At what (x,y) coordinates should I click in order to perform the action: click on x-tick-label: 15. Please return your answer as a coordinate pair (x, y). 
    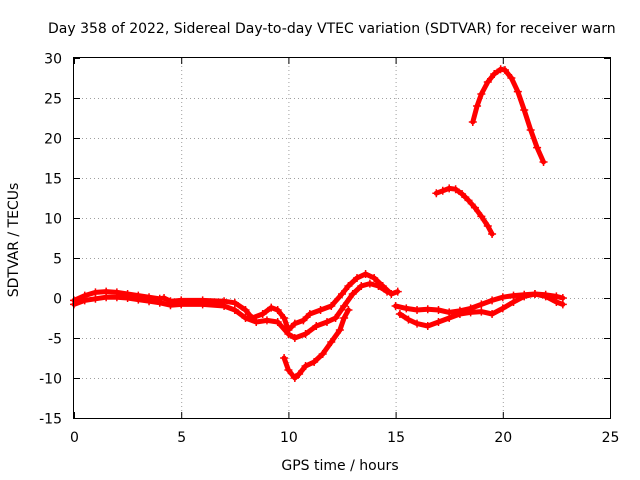
    Looking at the image, I should click on (396, 438).